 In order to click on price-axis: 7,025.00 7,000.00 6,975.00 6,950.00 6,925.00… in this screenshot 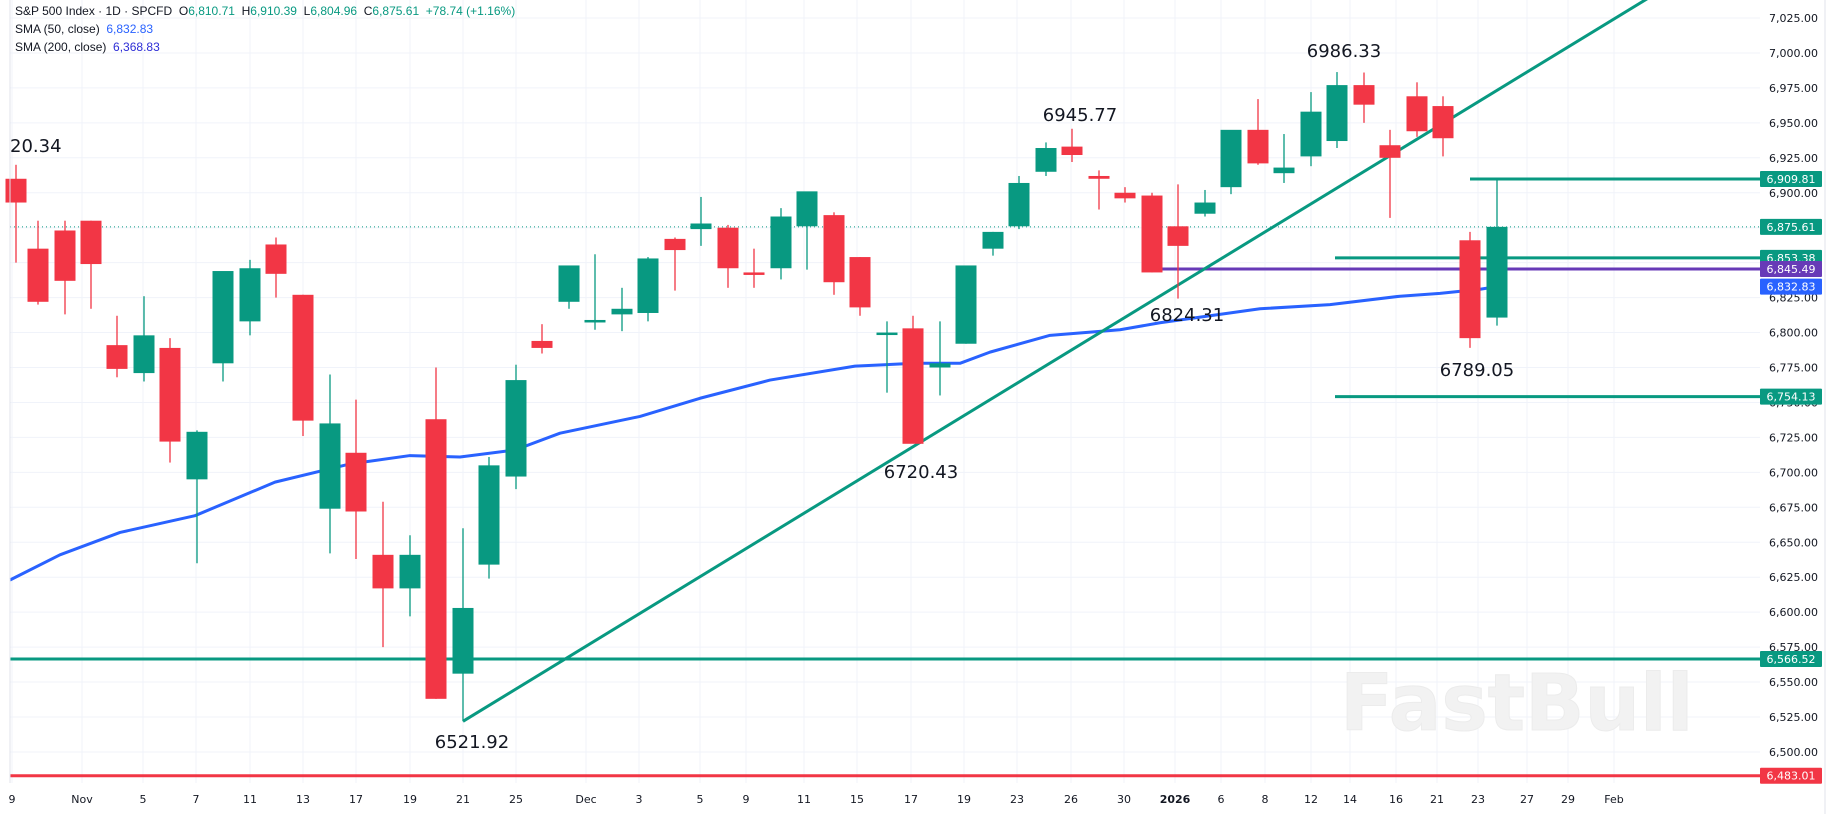, I will do `click(1793, 385)`.